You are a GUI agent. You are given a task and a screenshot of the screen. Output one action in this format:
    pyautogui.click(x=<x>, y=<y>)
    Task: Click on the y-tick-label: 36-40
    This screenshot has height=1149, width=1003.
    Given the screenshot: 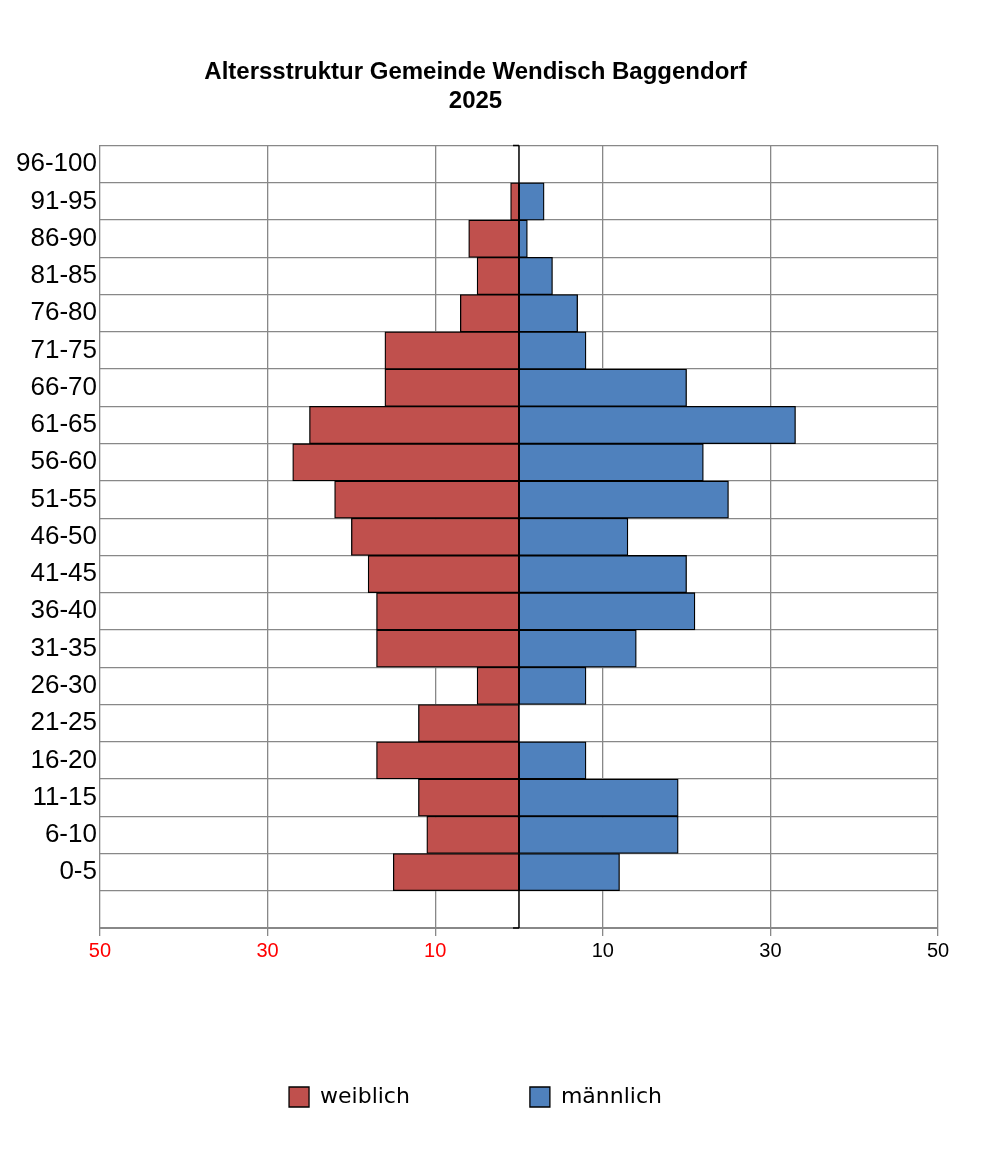 What is the action you would take?
    pyautogui.click(x=63, y=609)
    